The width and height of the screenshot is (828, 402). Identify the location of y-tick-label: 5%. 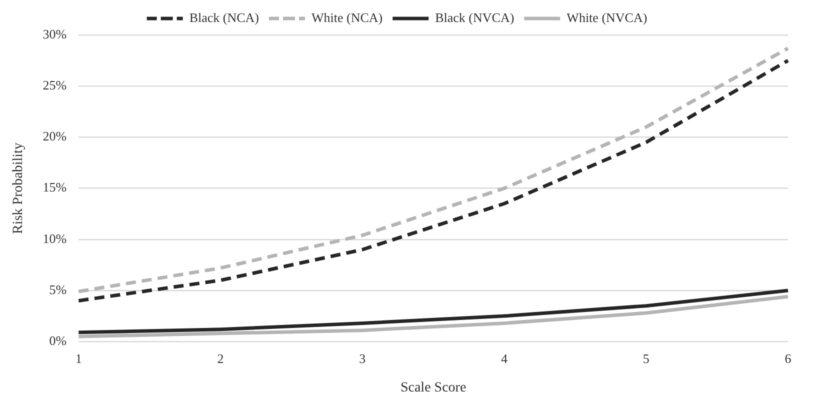
(58, 289).